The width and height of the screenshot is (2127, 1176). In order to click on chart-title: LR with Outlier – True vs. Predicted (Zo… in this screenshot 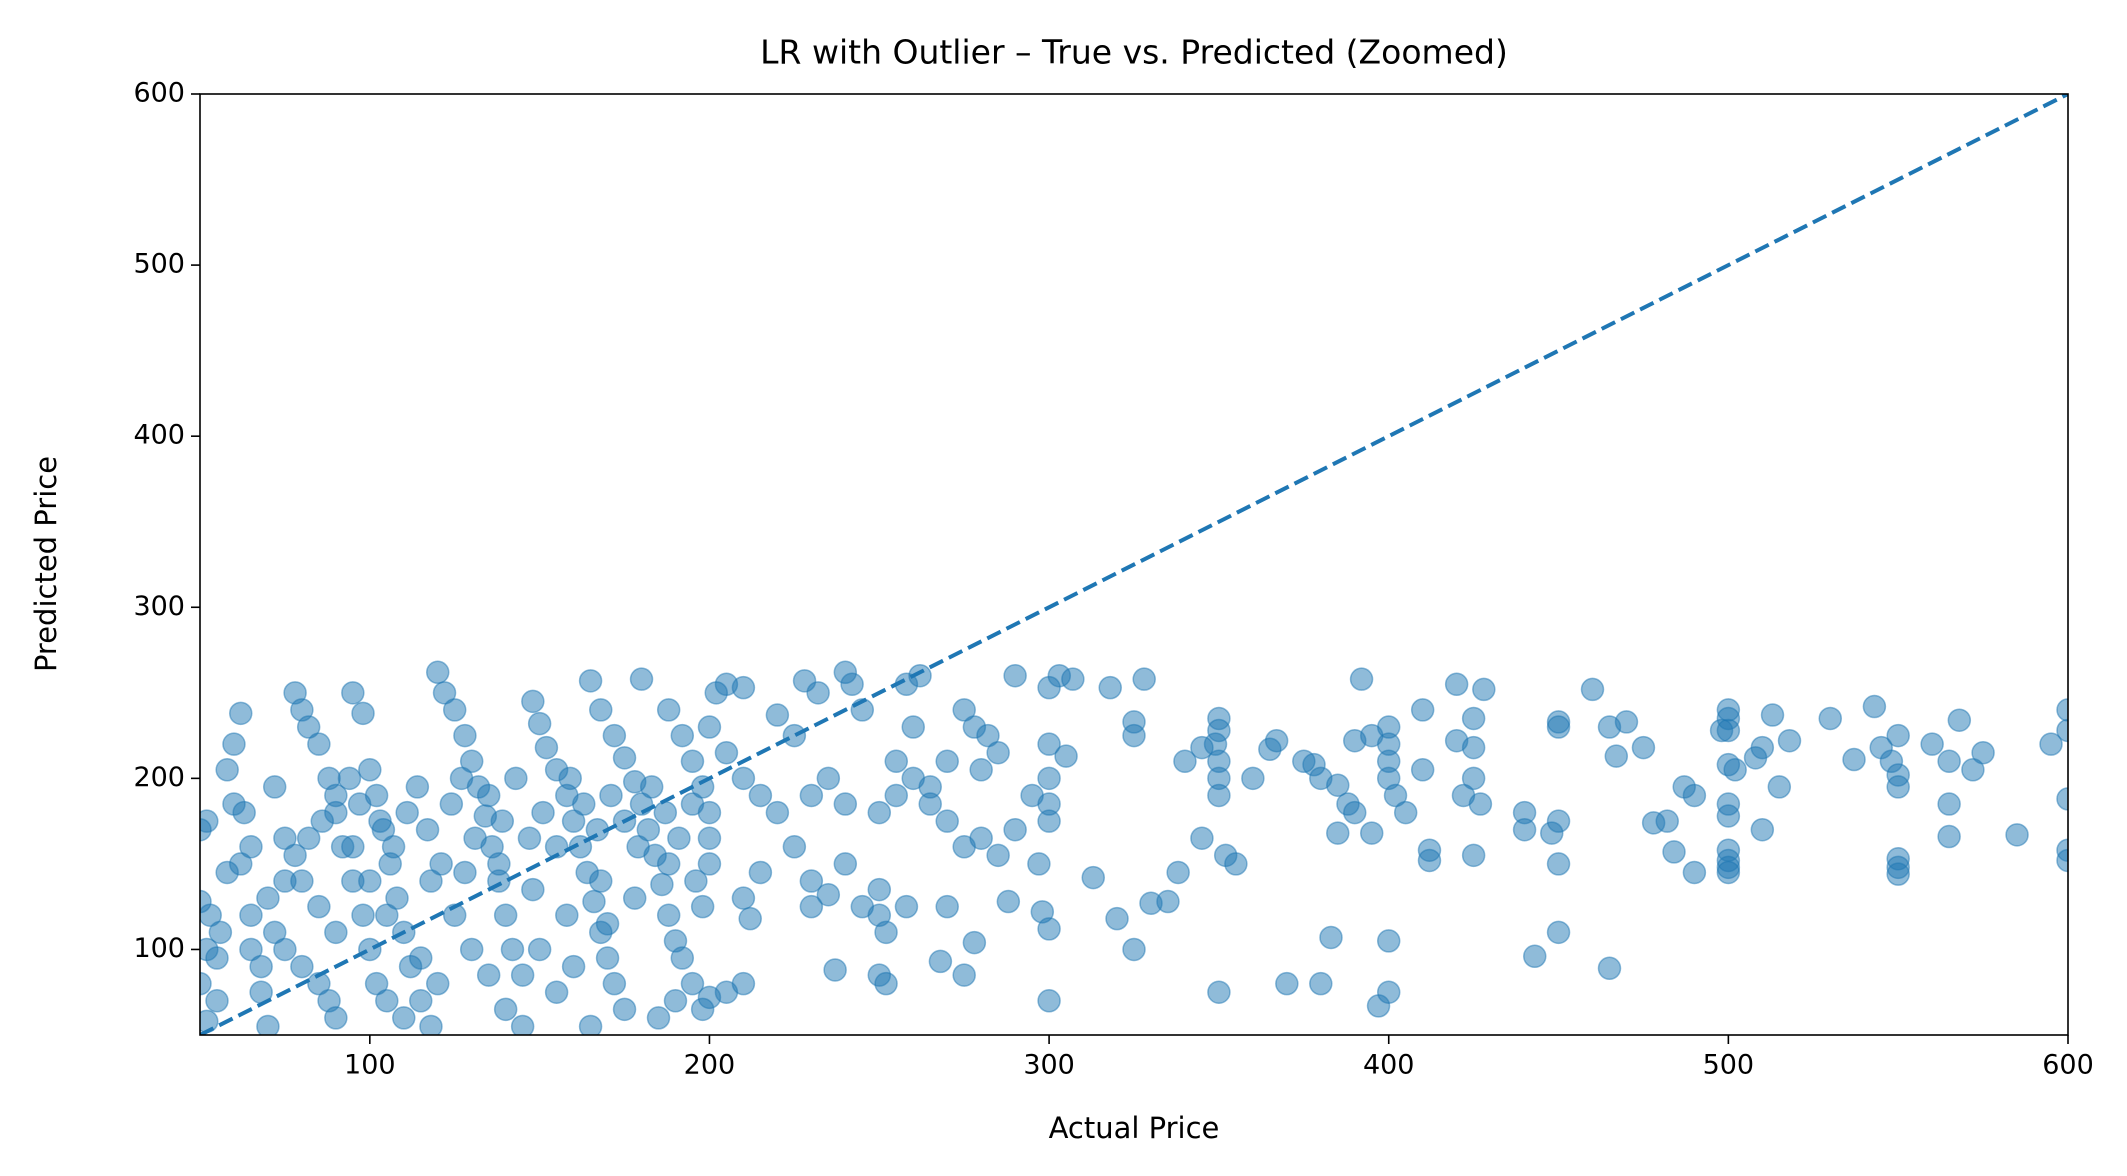, I will do `click(1134, 52)`.